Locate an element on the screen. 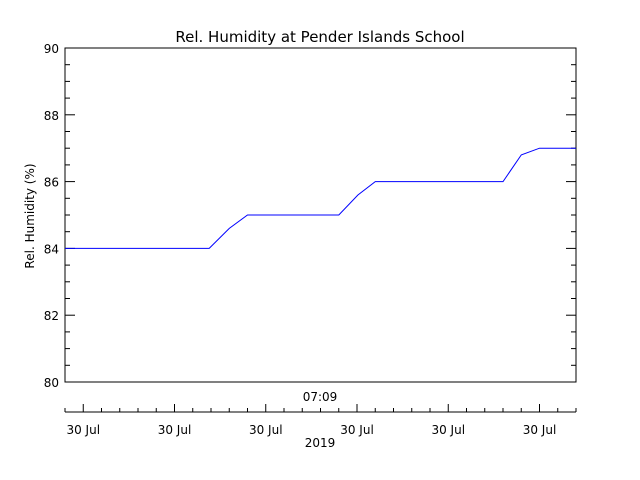  y-tick-label: 90 is located at coordinates (51, 49).